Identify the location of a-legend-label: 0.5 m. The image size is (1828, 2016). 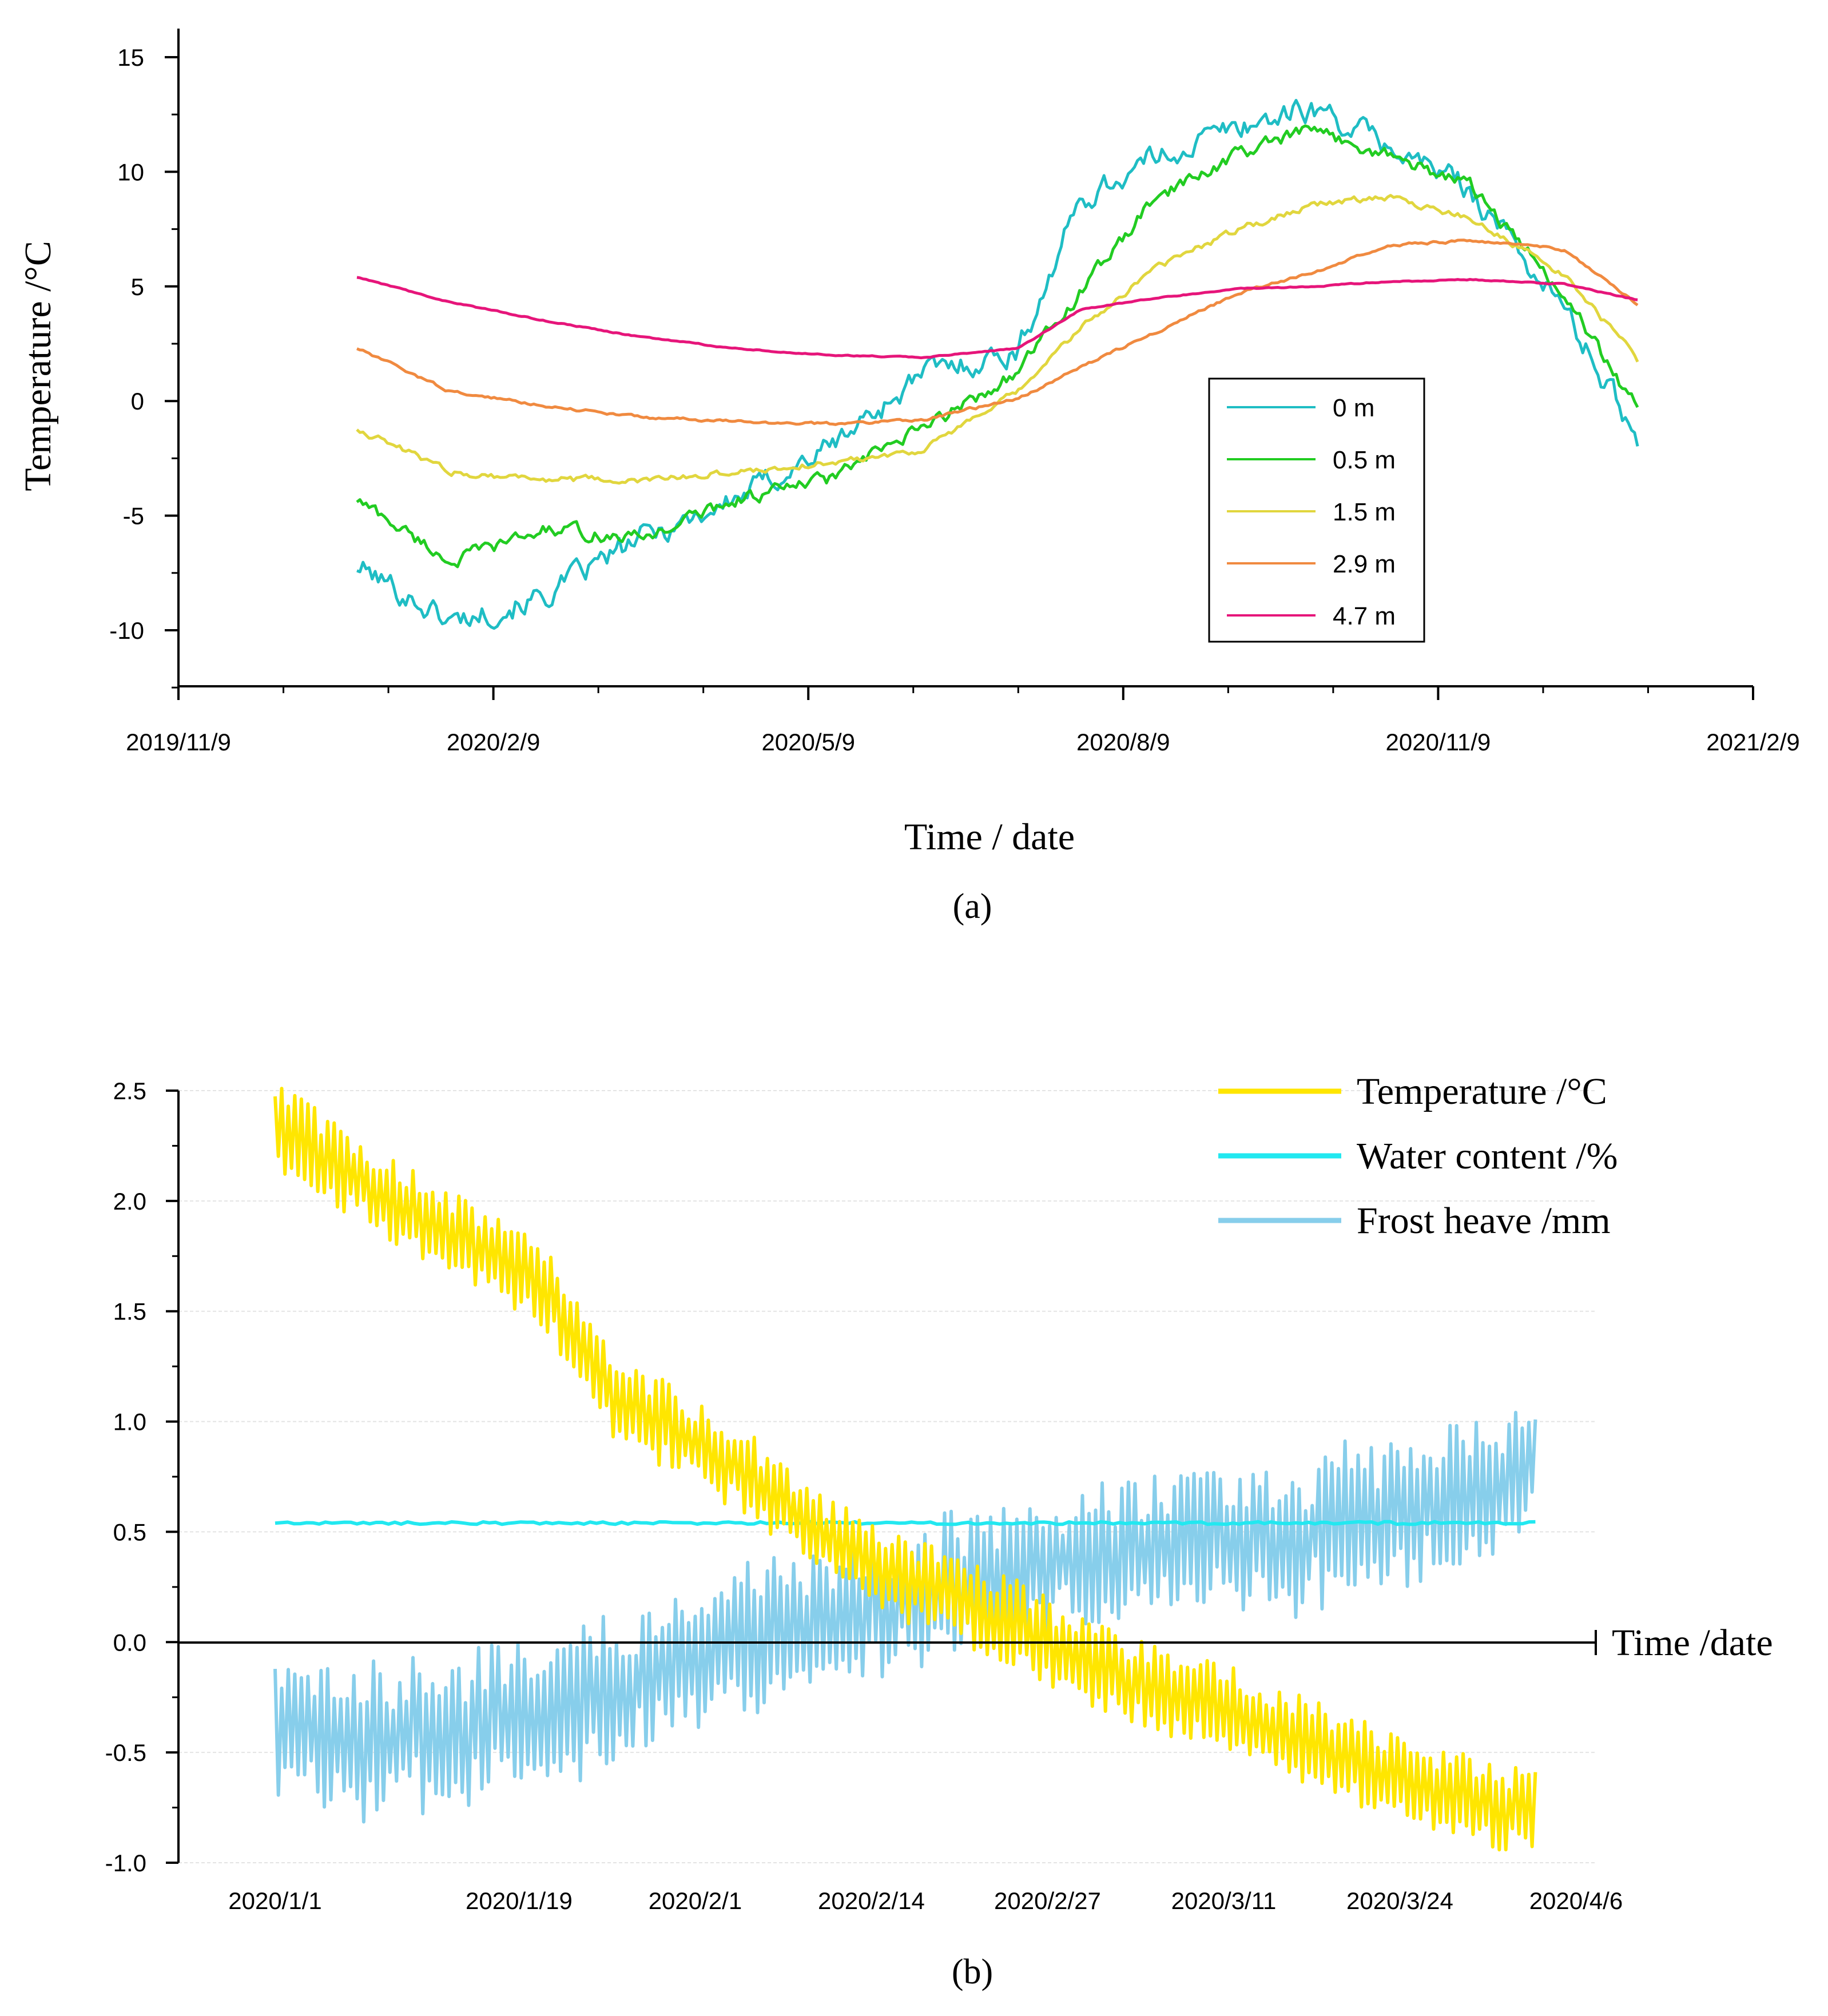
(1364, 460).